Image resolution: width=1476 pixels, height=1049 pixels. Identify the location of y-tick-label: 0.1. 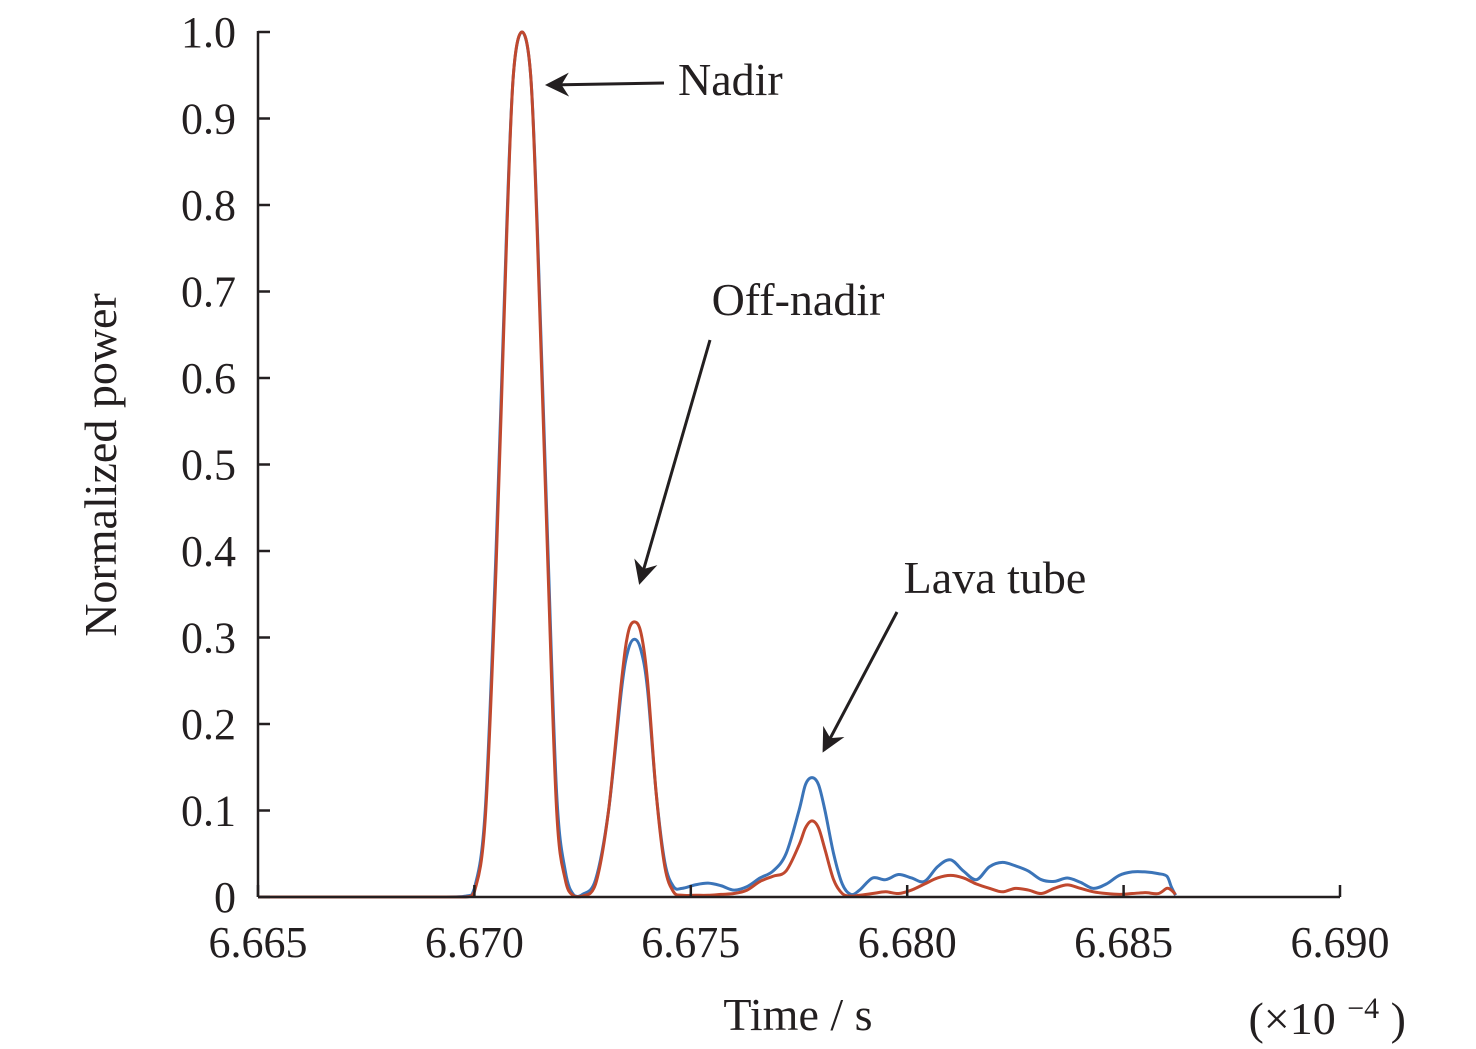
(208, 811).